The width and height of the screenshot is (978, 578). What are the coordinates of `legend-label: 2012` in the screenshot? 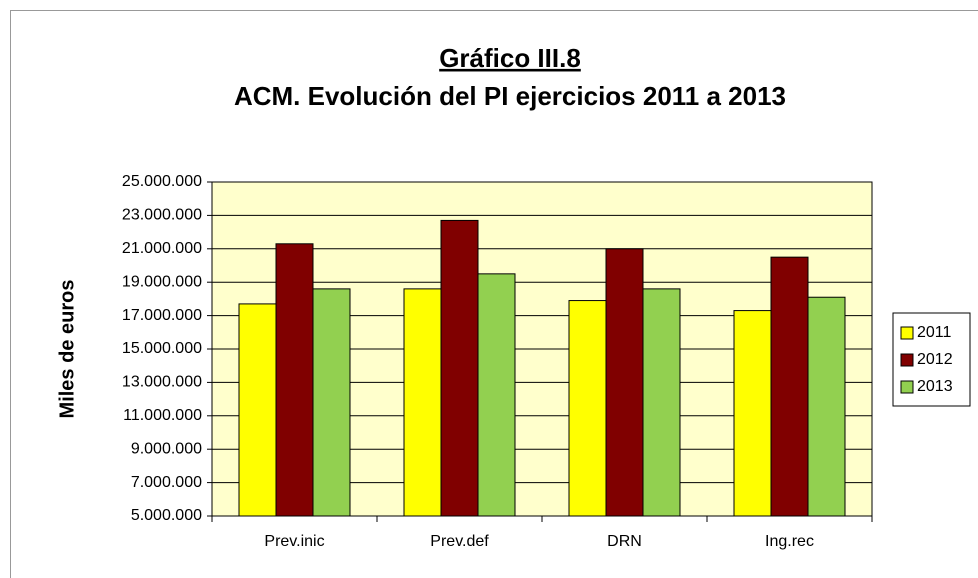 It's located at (935, 359).